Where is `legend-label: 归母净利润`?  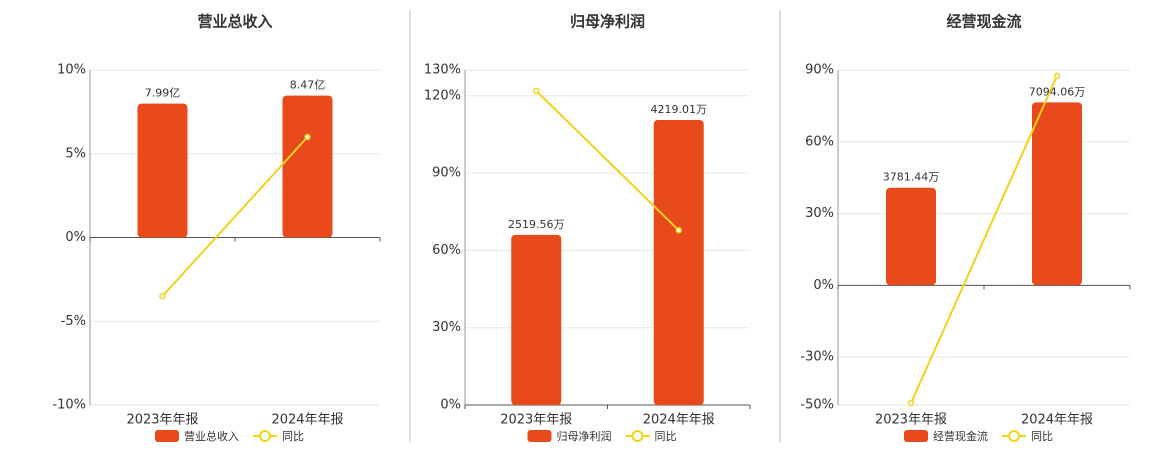
legend-label: 归母净利润 is located at coordinates (584, 436).